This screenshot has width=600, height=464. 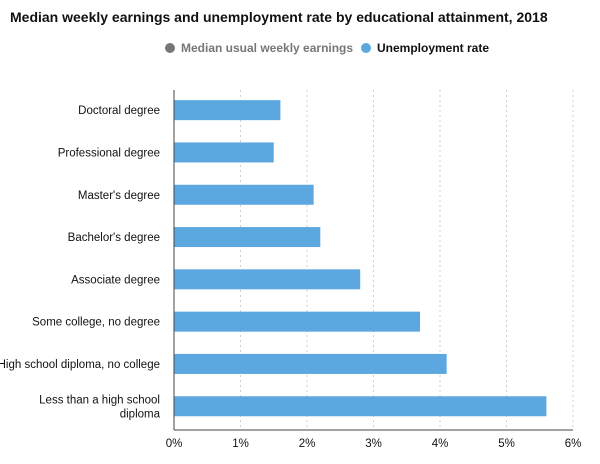 What do you see at coordinates (307, 444) in the screenshot?
I see `x-tick-label: 2%` at bounding box center [307, 444].